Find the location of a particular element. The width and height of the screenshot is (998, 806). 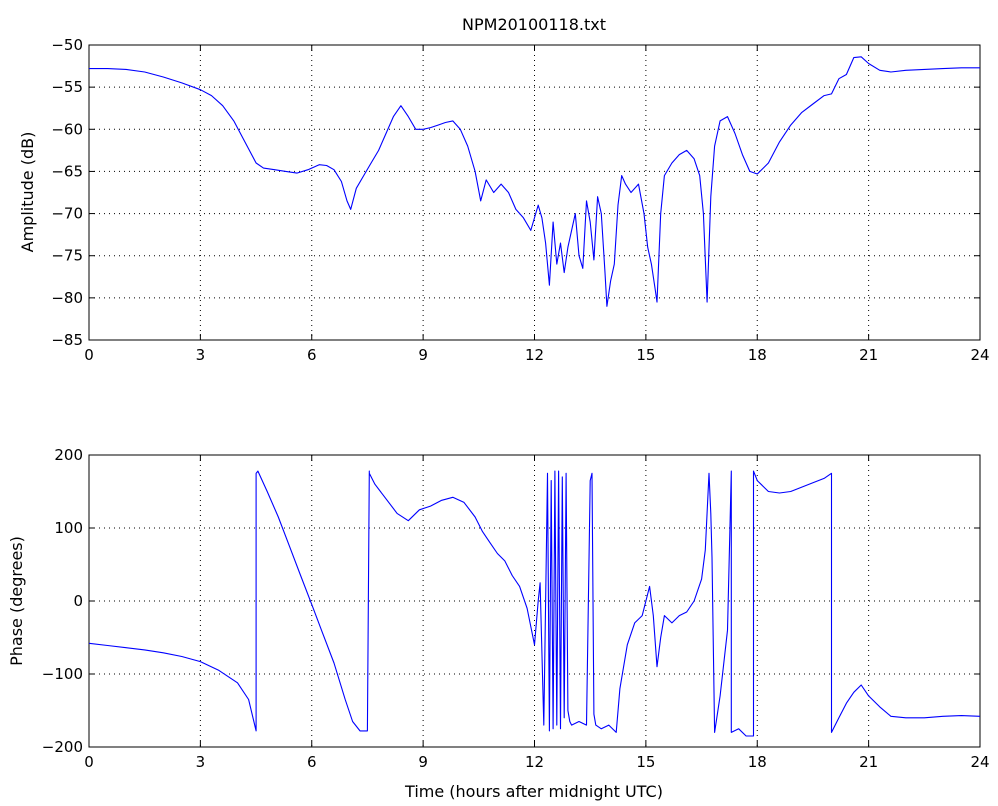

amplitude-y-tick-label: −80 is located at coordinates (67, 298).